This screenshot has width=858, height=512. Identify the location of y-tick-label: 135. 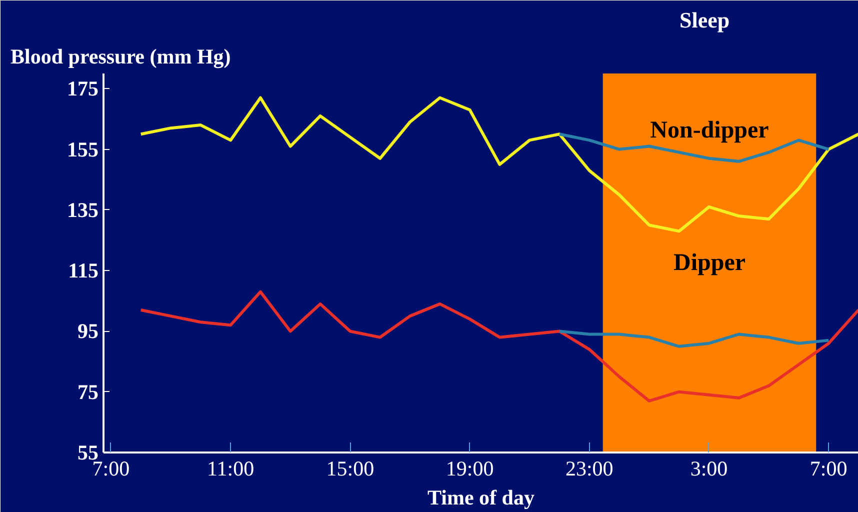
(82, 210).